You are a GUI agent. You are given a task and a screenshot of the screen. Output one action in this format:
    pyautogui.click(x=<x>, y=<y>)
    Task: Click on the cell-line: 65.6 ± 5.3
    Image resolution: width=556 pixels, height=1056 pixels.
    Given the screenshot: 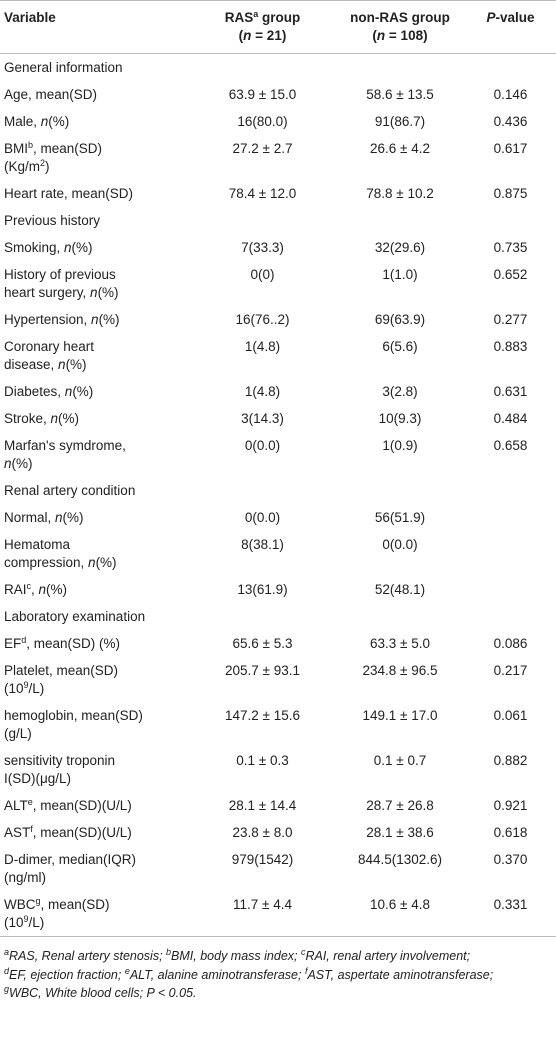 What is the action you would take?
    pyautogui.click(x=262, y=644)
    